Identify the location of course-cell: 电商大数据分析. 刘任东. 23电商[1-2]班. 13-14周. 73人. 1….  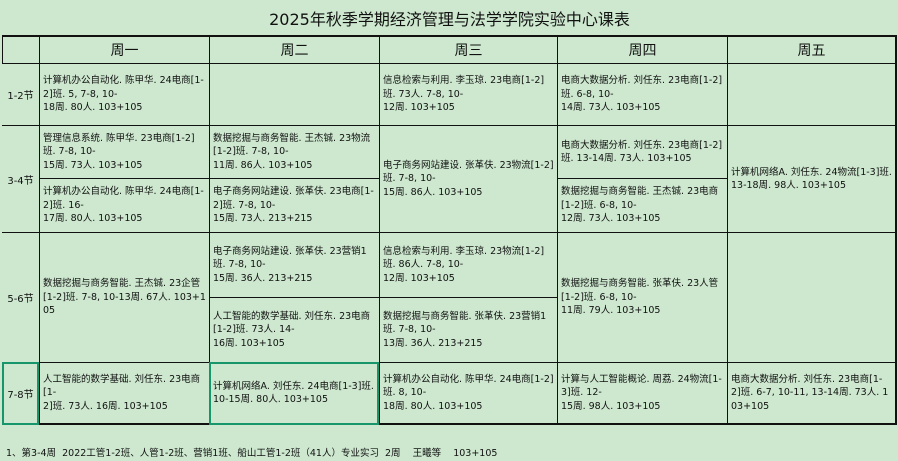
(642, 151).